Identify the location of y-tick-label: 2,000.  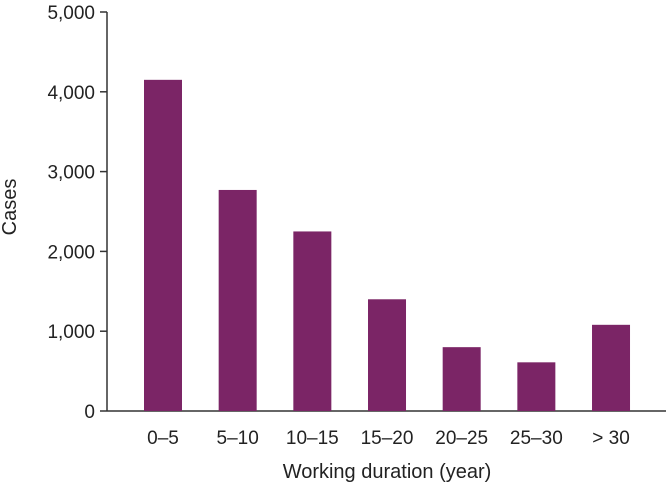
(71, 252).